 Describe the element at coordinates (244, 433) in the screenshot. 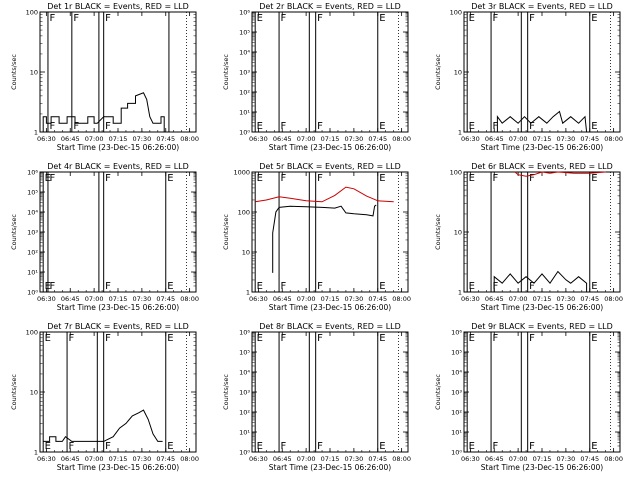

I see `y-tick-label: 10¹` at that location.